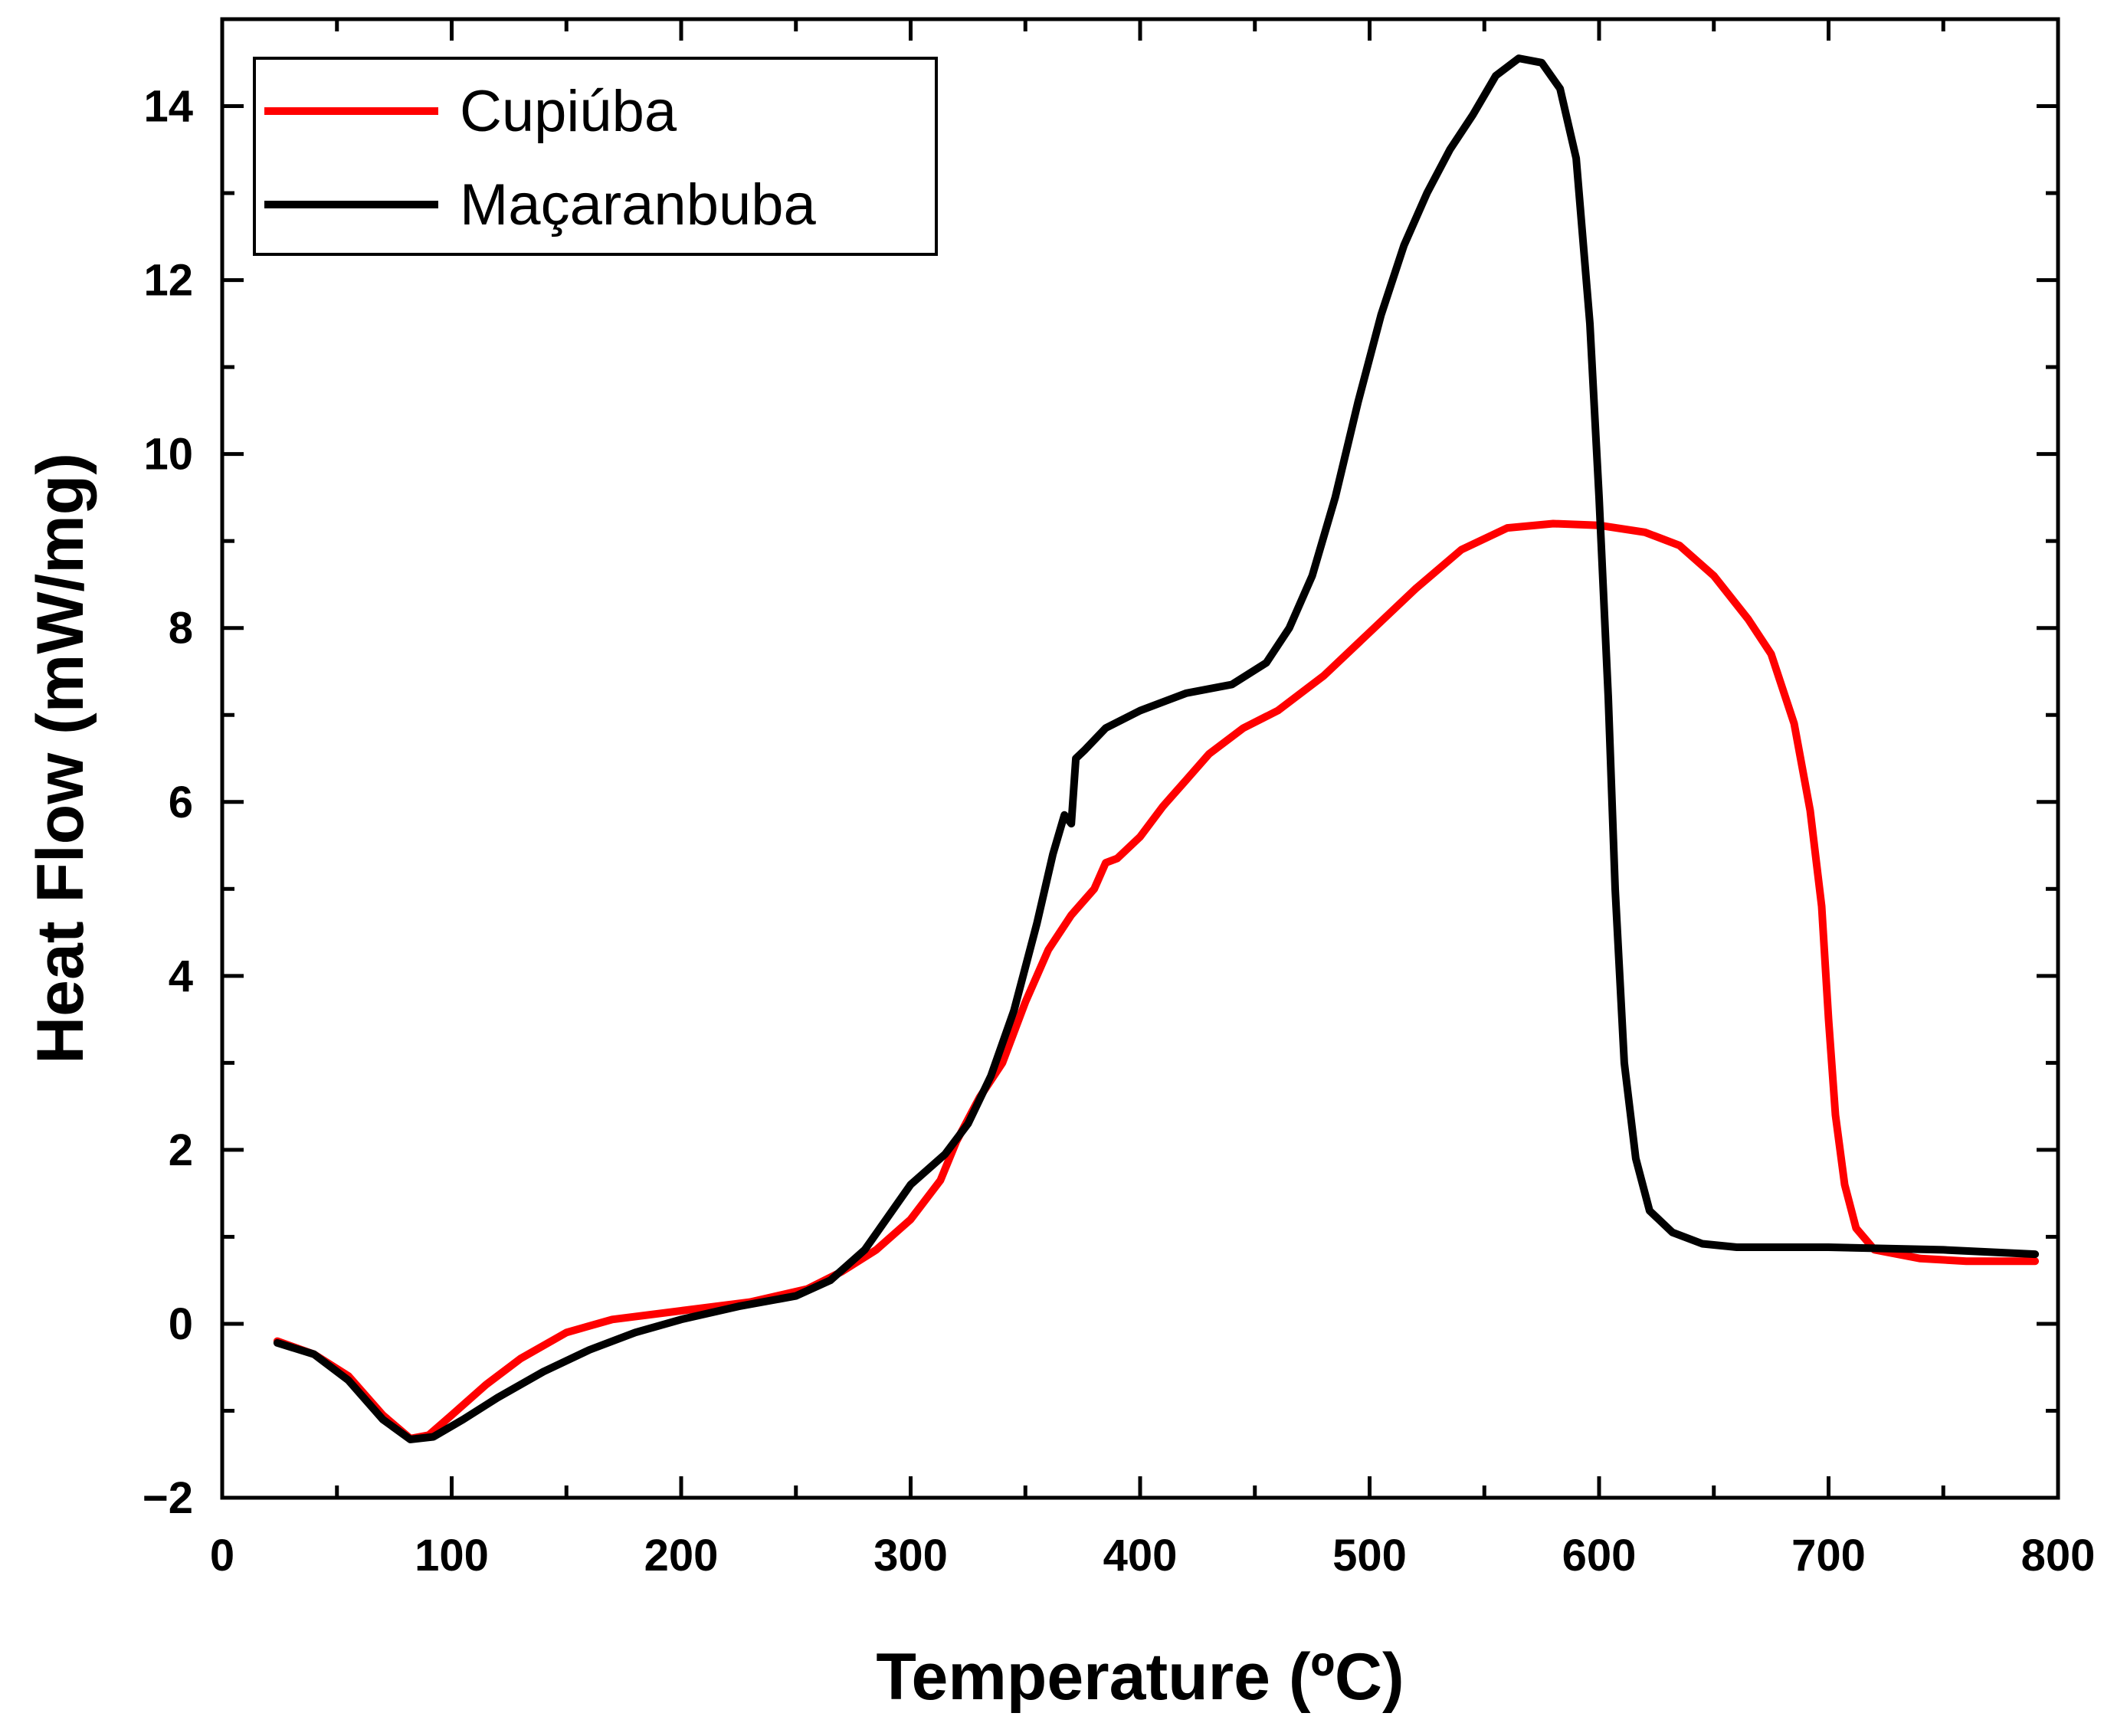 The image size is (2127, 1736). I want to click on x-tick-label: 300, so click(910, 1555).